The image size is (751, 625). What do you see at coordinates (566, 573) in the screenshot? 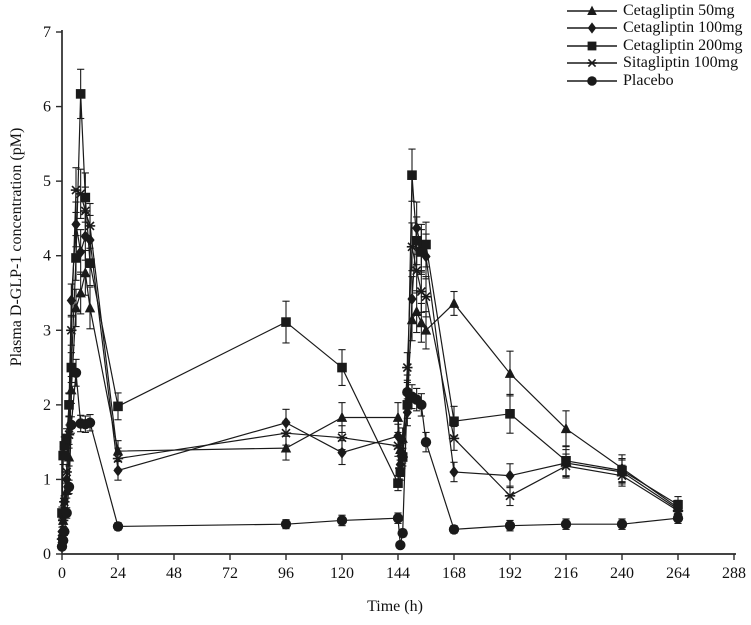
I see `x-tick-label: 216` at bounding box center [566, 573].